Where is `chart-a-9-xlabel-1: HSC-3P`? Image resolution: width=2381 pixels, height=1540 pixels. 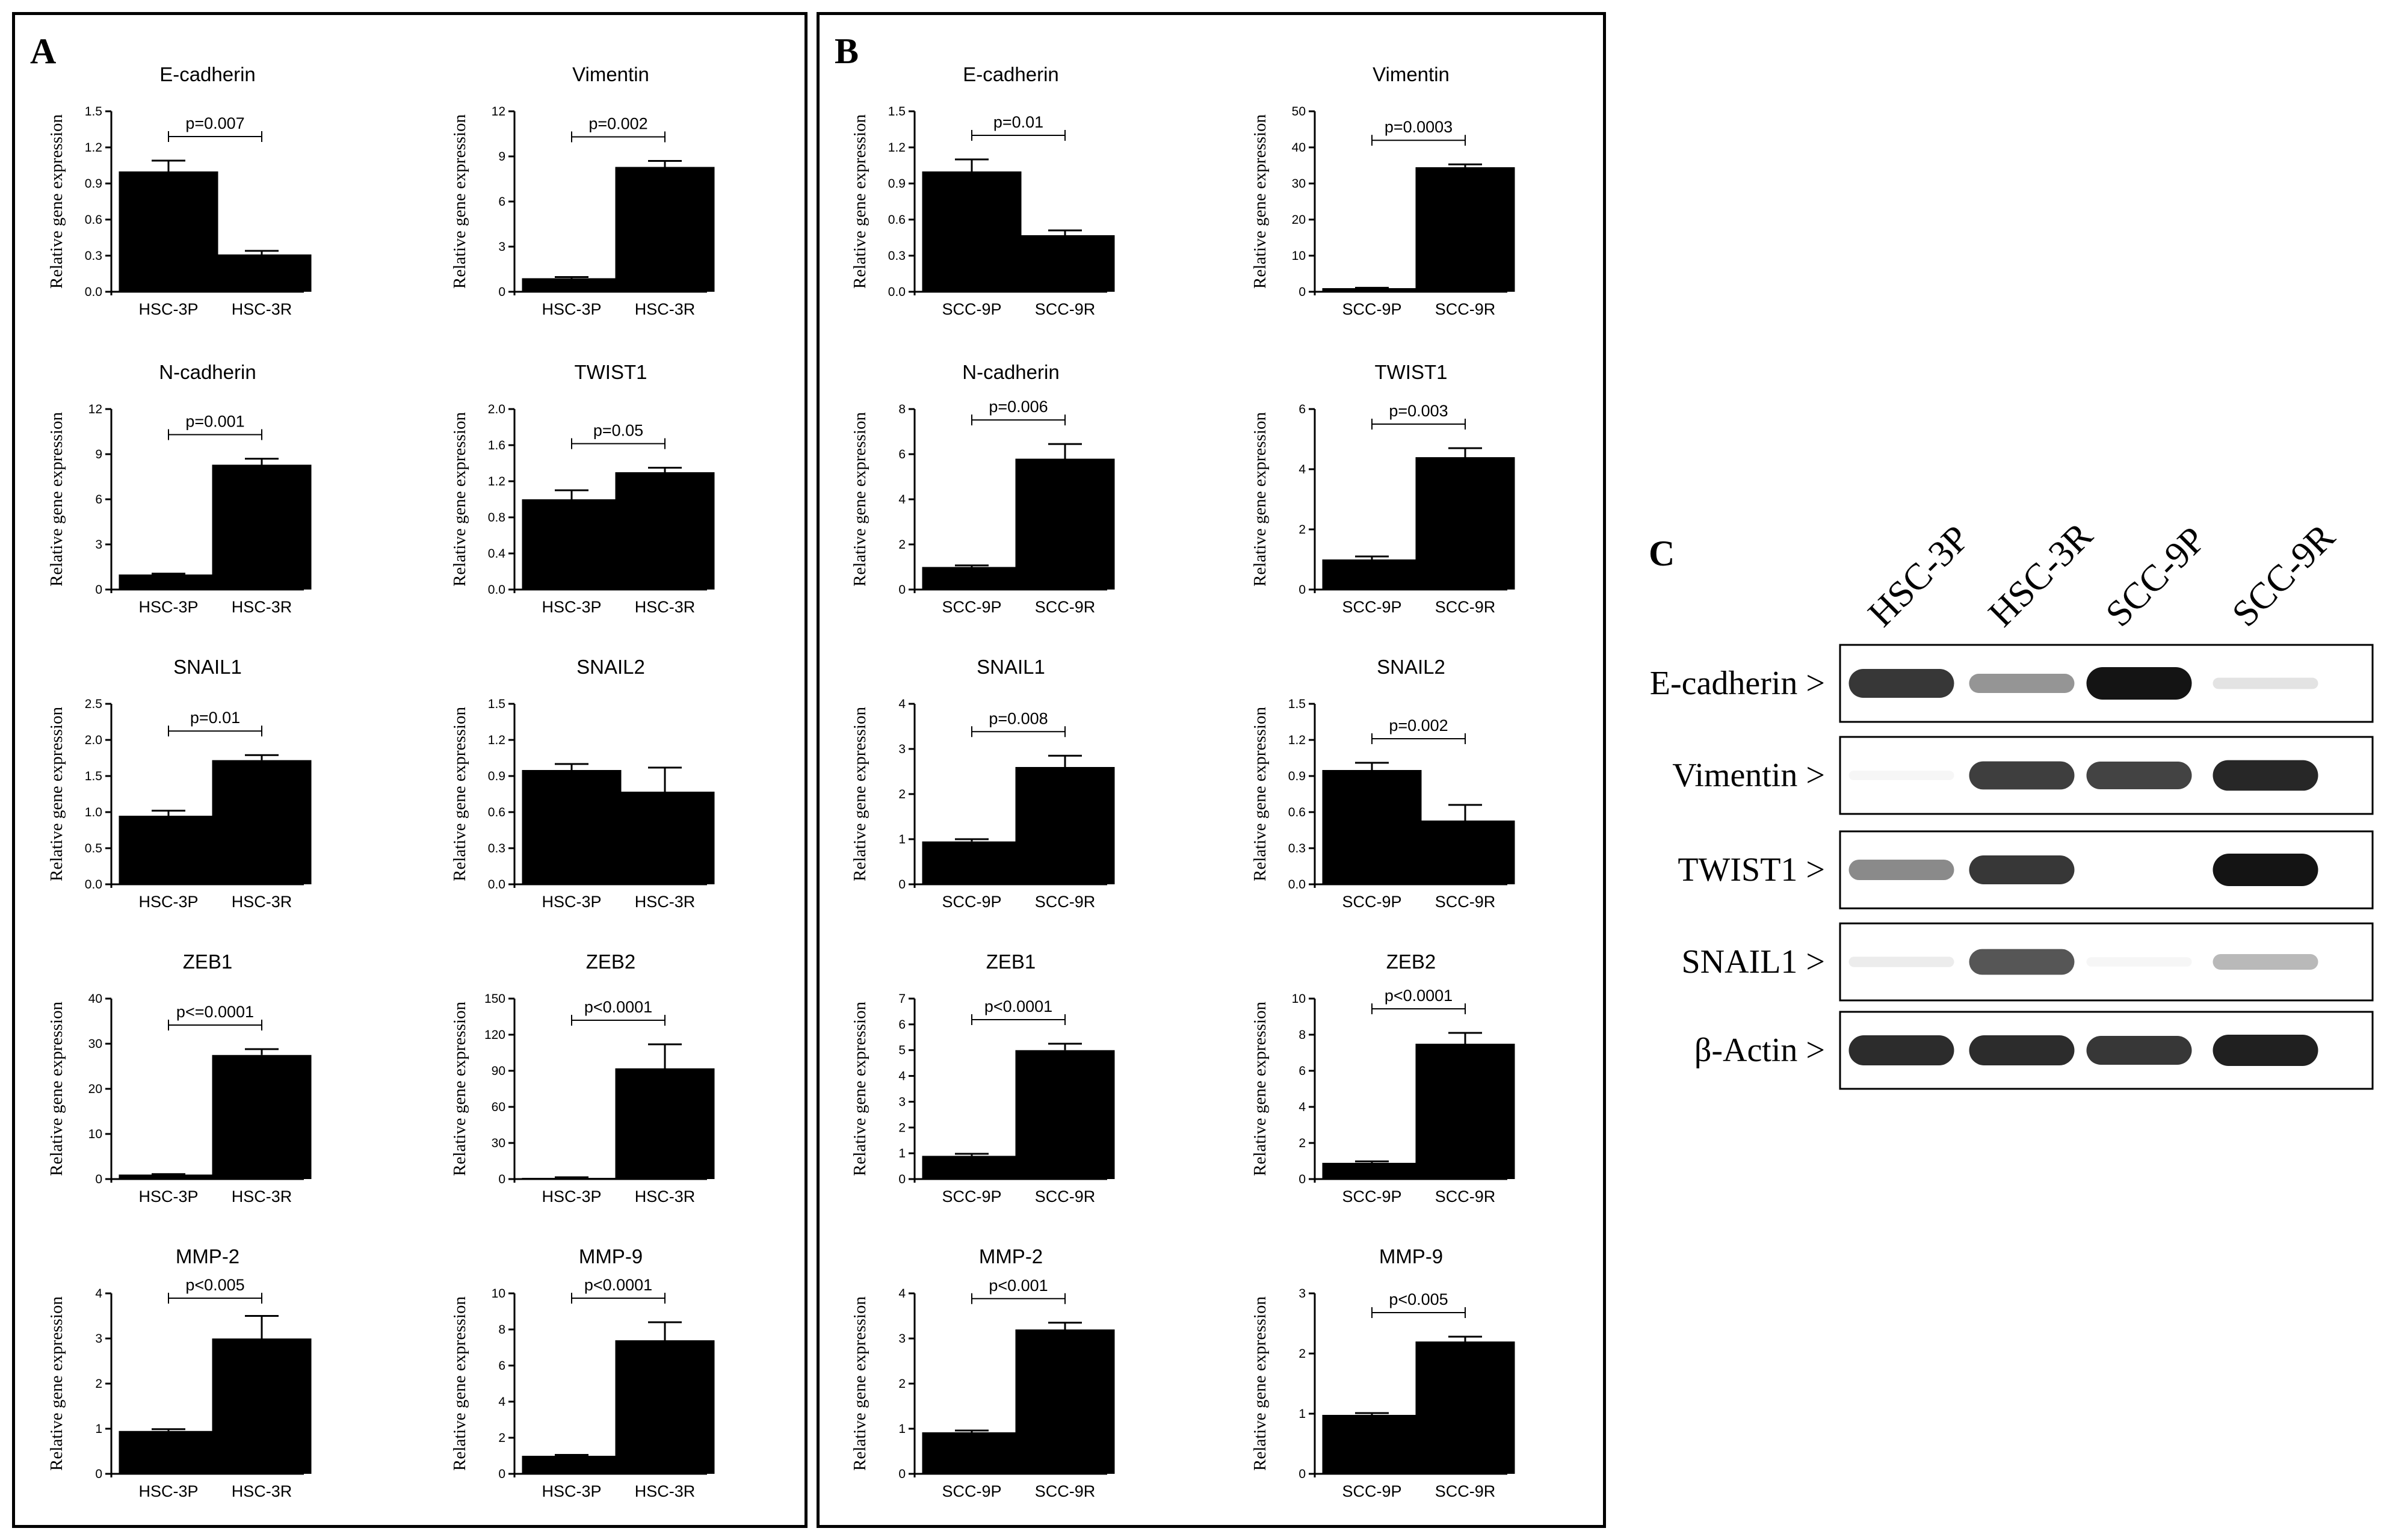 chart-a-9-xlabel-1: HSC-3P is located at coordinates (168, 1491).